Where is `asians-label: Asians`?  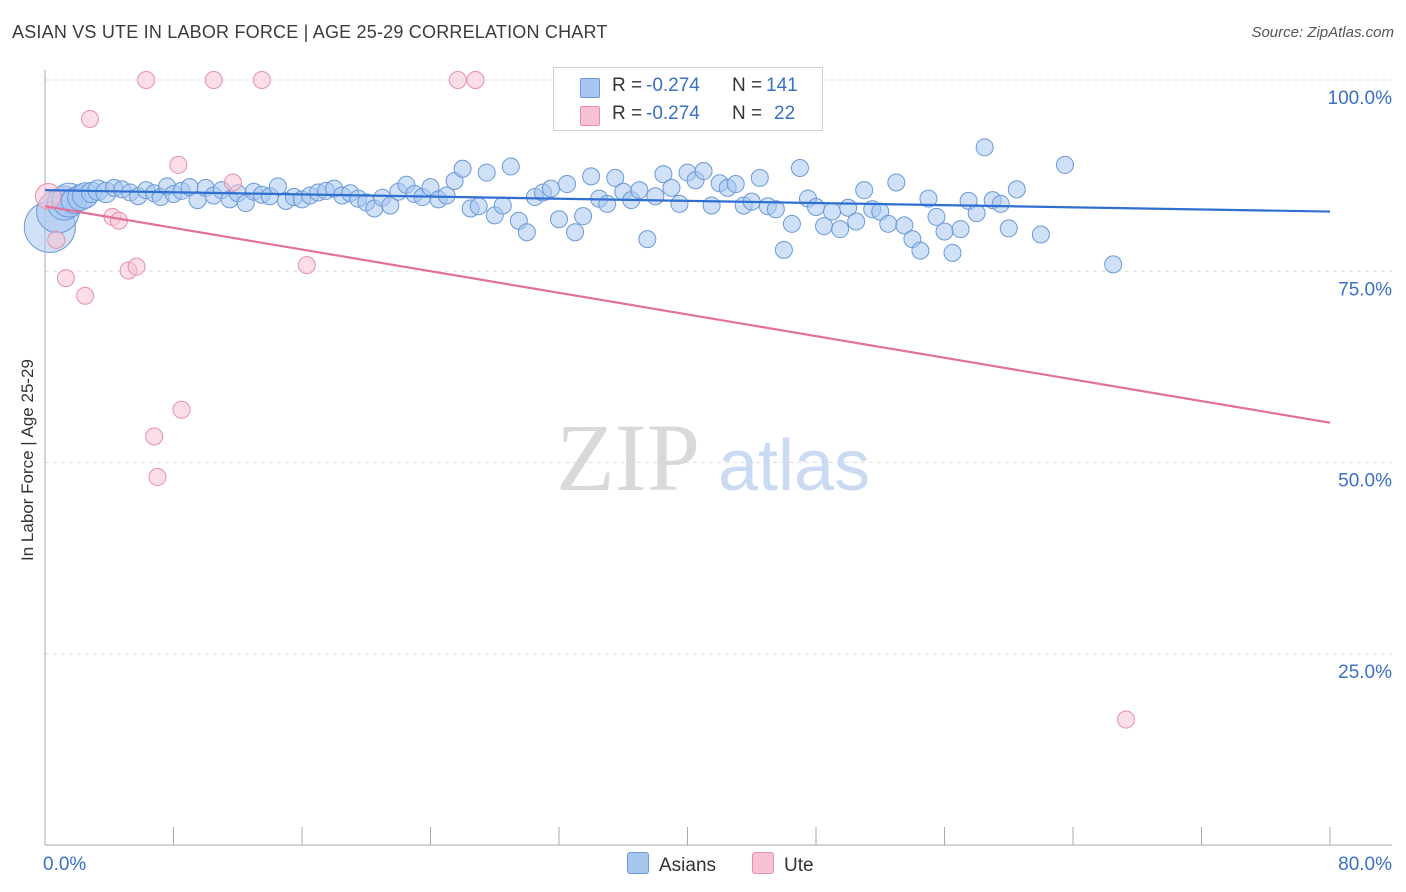 asians-label: Asians is located at coordinates (688, 865).